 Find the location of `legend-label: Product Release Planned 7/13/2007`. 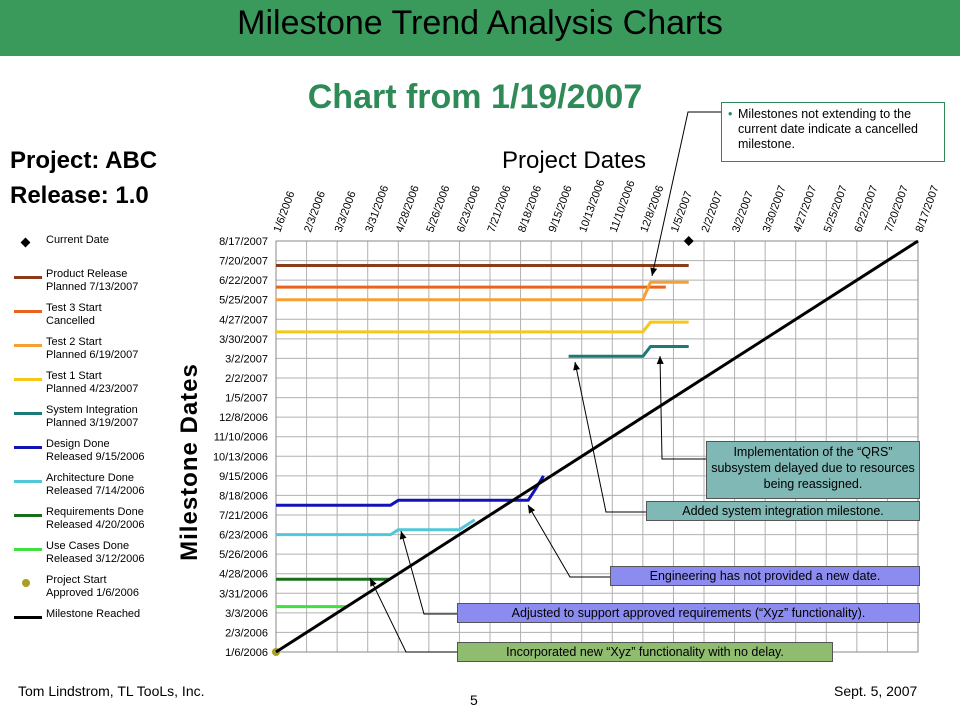

legend-label: Product Release Planned 7/13/2007 is located at coordinates (92, 280).